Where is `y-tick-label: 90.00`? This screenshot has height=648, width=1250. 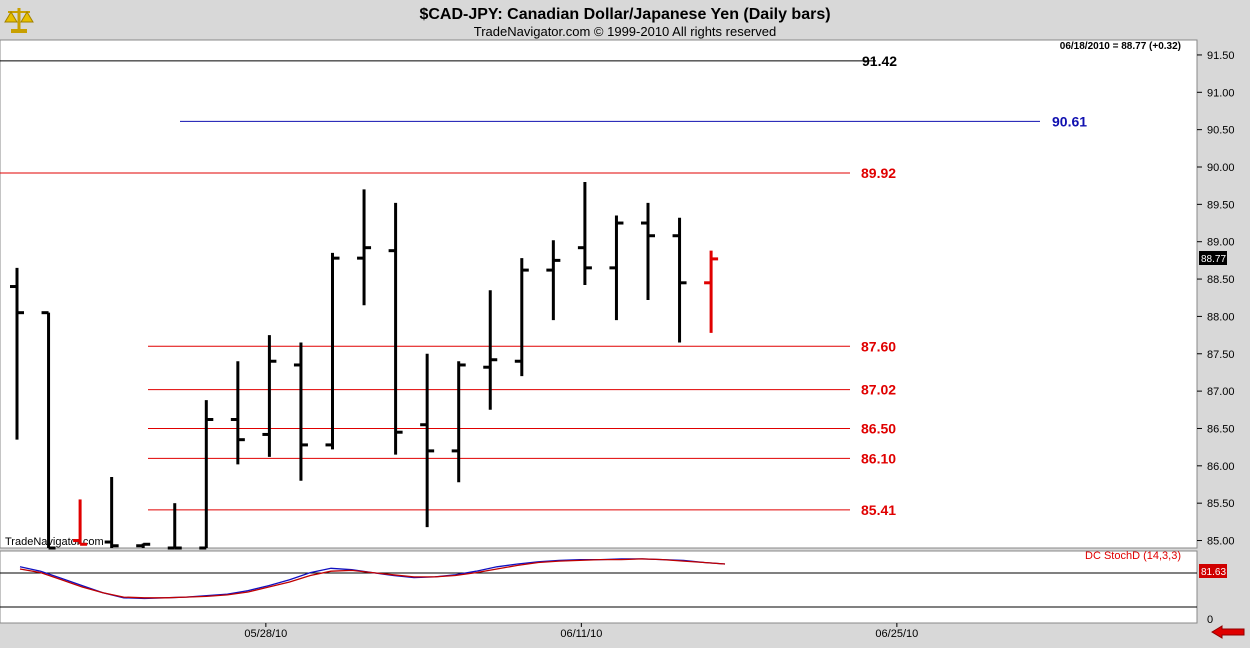 y-tick-label: 90.00 is located at coordinates (1221, 168).